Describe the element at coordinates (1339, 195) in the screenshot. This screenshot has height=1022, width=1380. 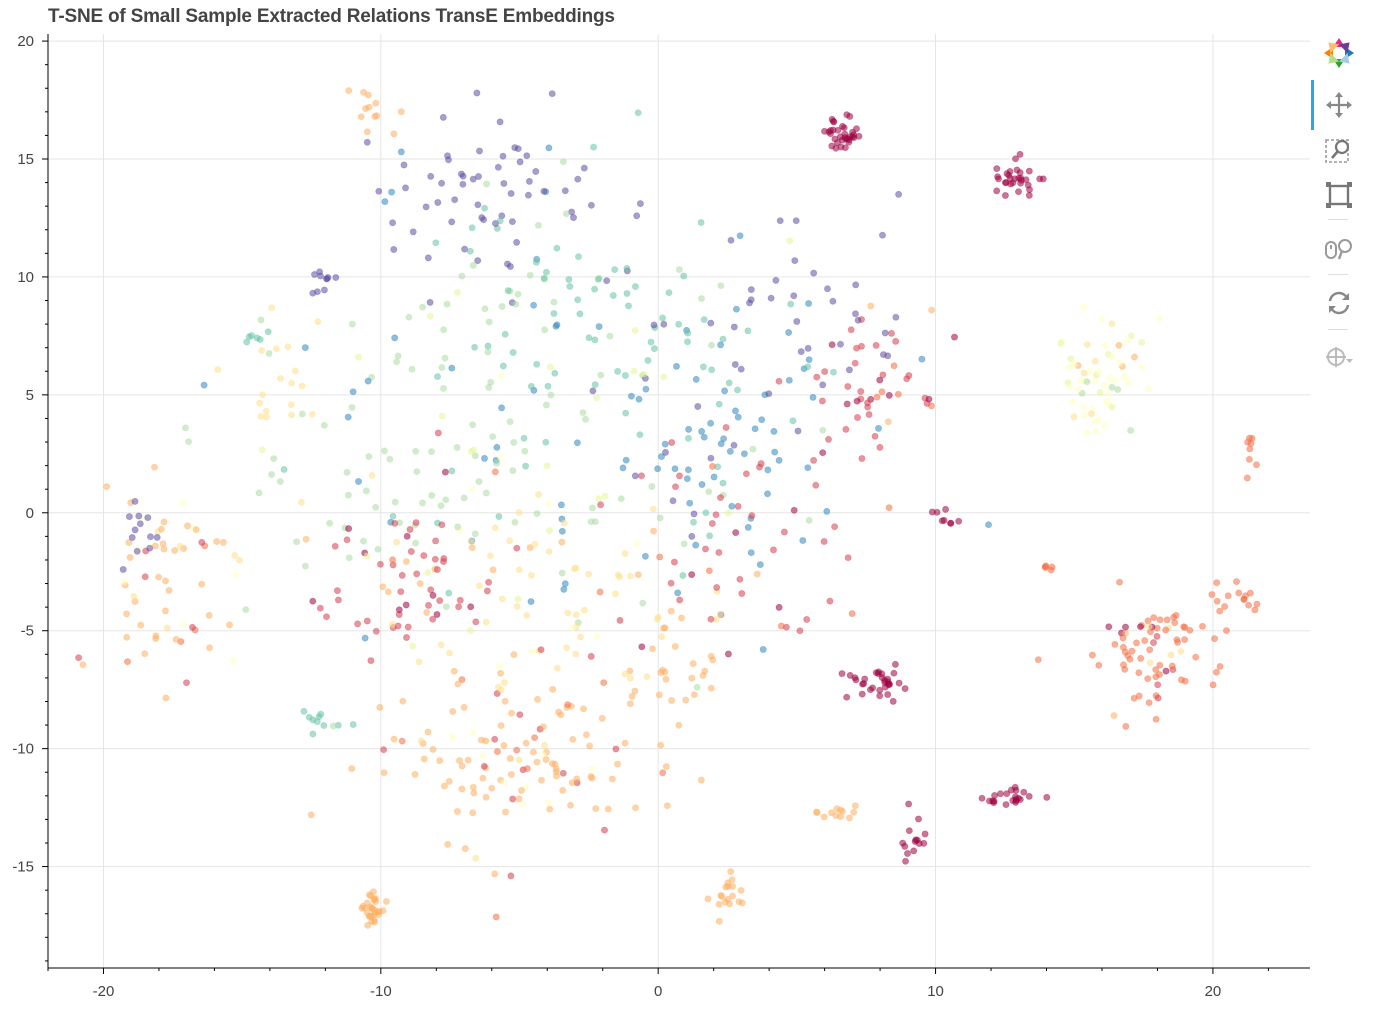
I see `box-select-icon` at that location.